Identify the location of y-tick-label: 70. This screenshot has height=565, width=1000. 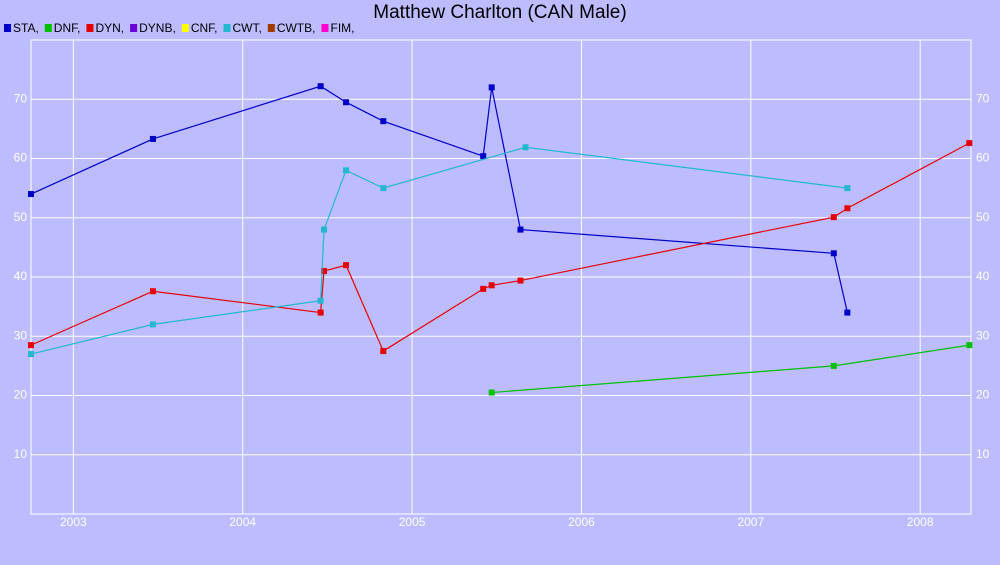
(21, 98).